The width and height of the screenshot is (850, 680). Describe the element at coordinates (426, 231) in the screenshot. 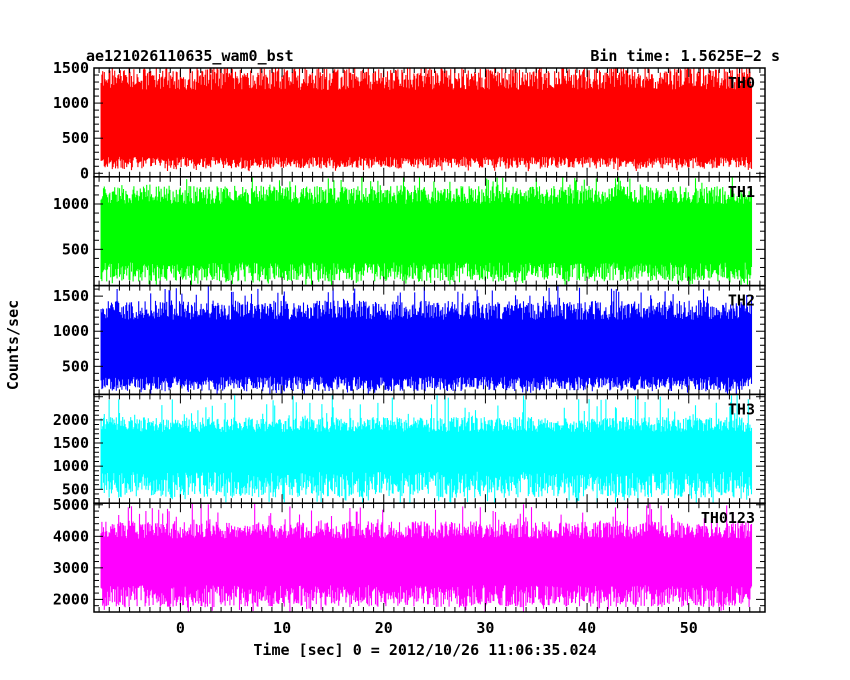

I see `series-line-th1` at that location.